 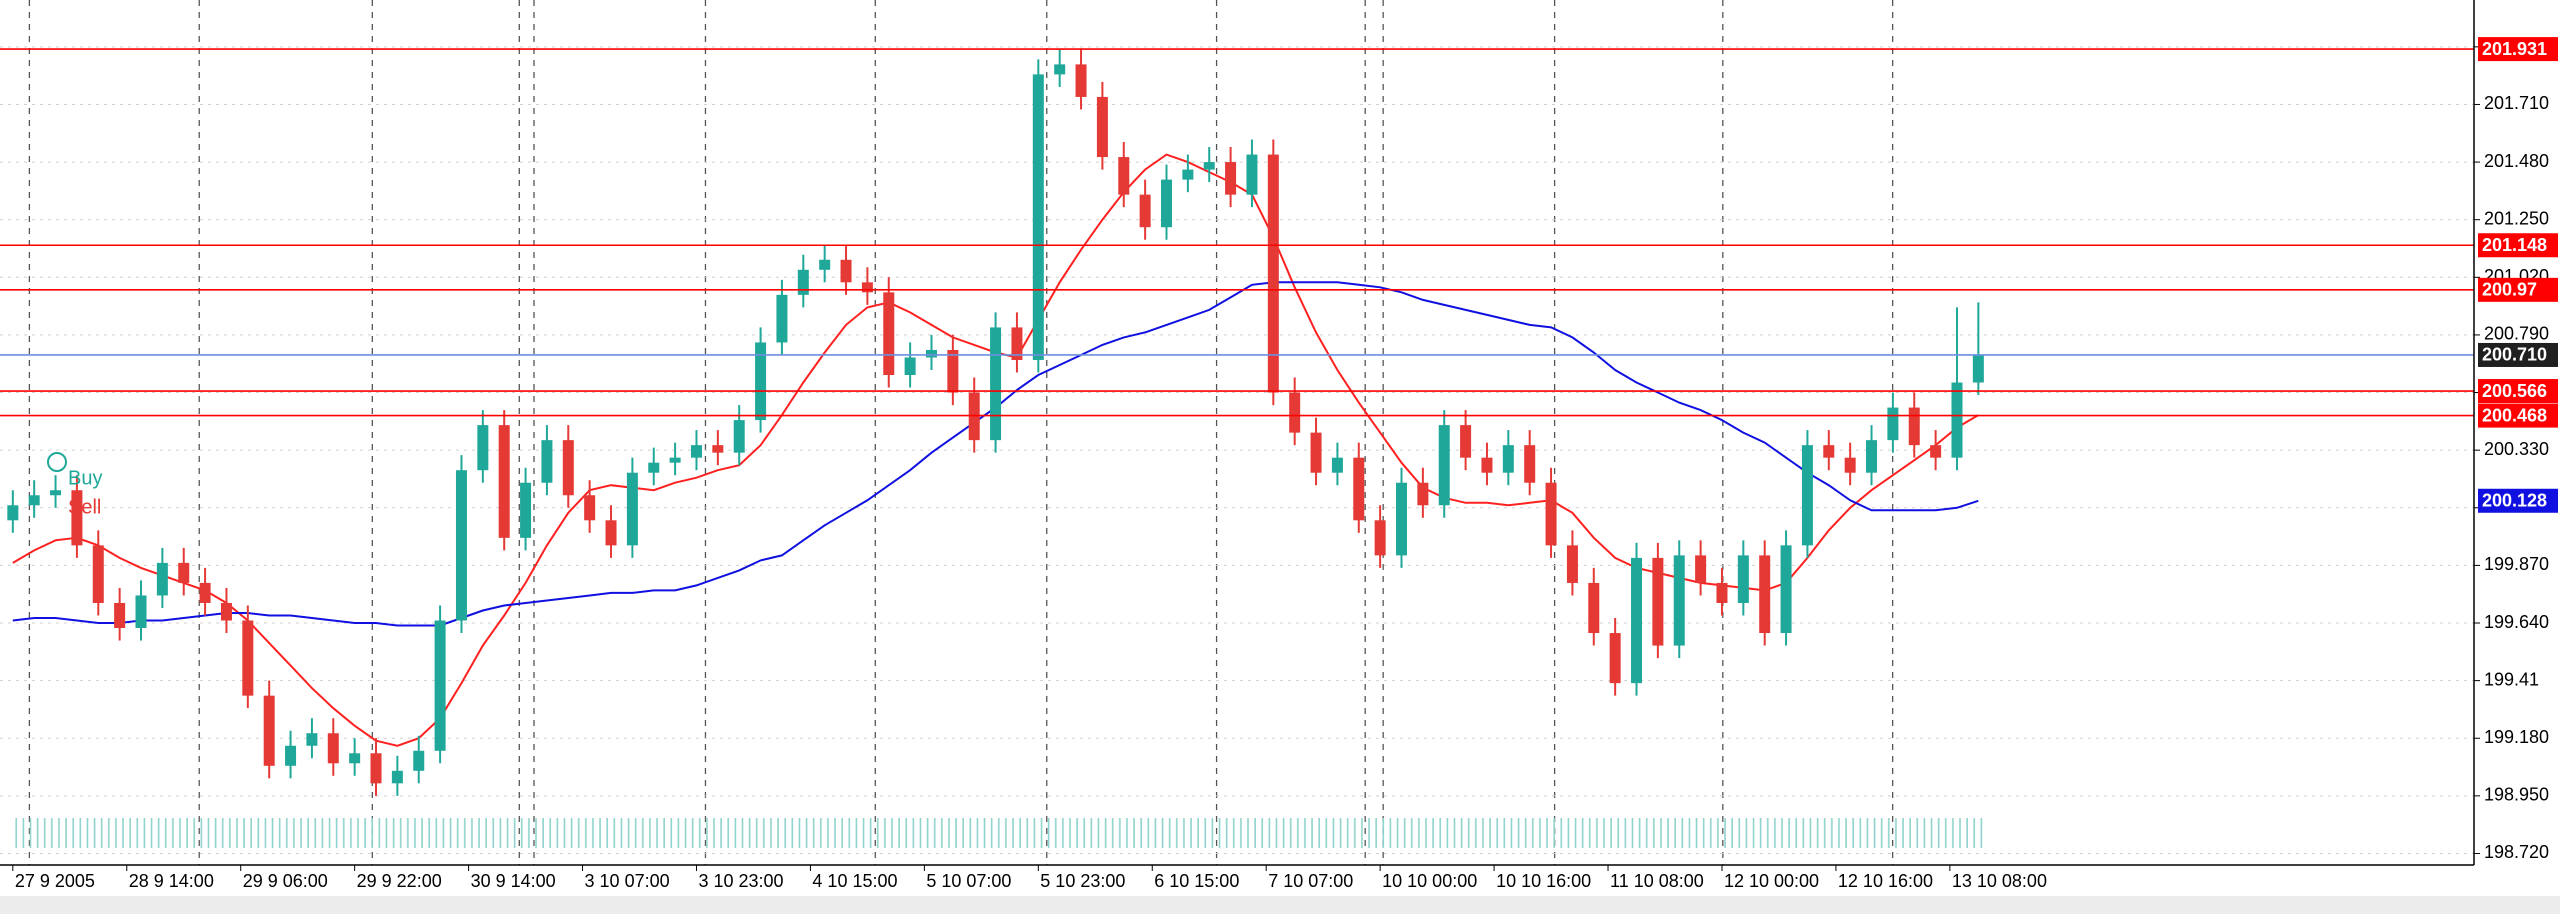 What do you see at coordinates (854, 881) in the screenshot?
I see `x-tick-label: 4 10 15:00` at bounding box center [854, 881].